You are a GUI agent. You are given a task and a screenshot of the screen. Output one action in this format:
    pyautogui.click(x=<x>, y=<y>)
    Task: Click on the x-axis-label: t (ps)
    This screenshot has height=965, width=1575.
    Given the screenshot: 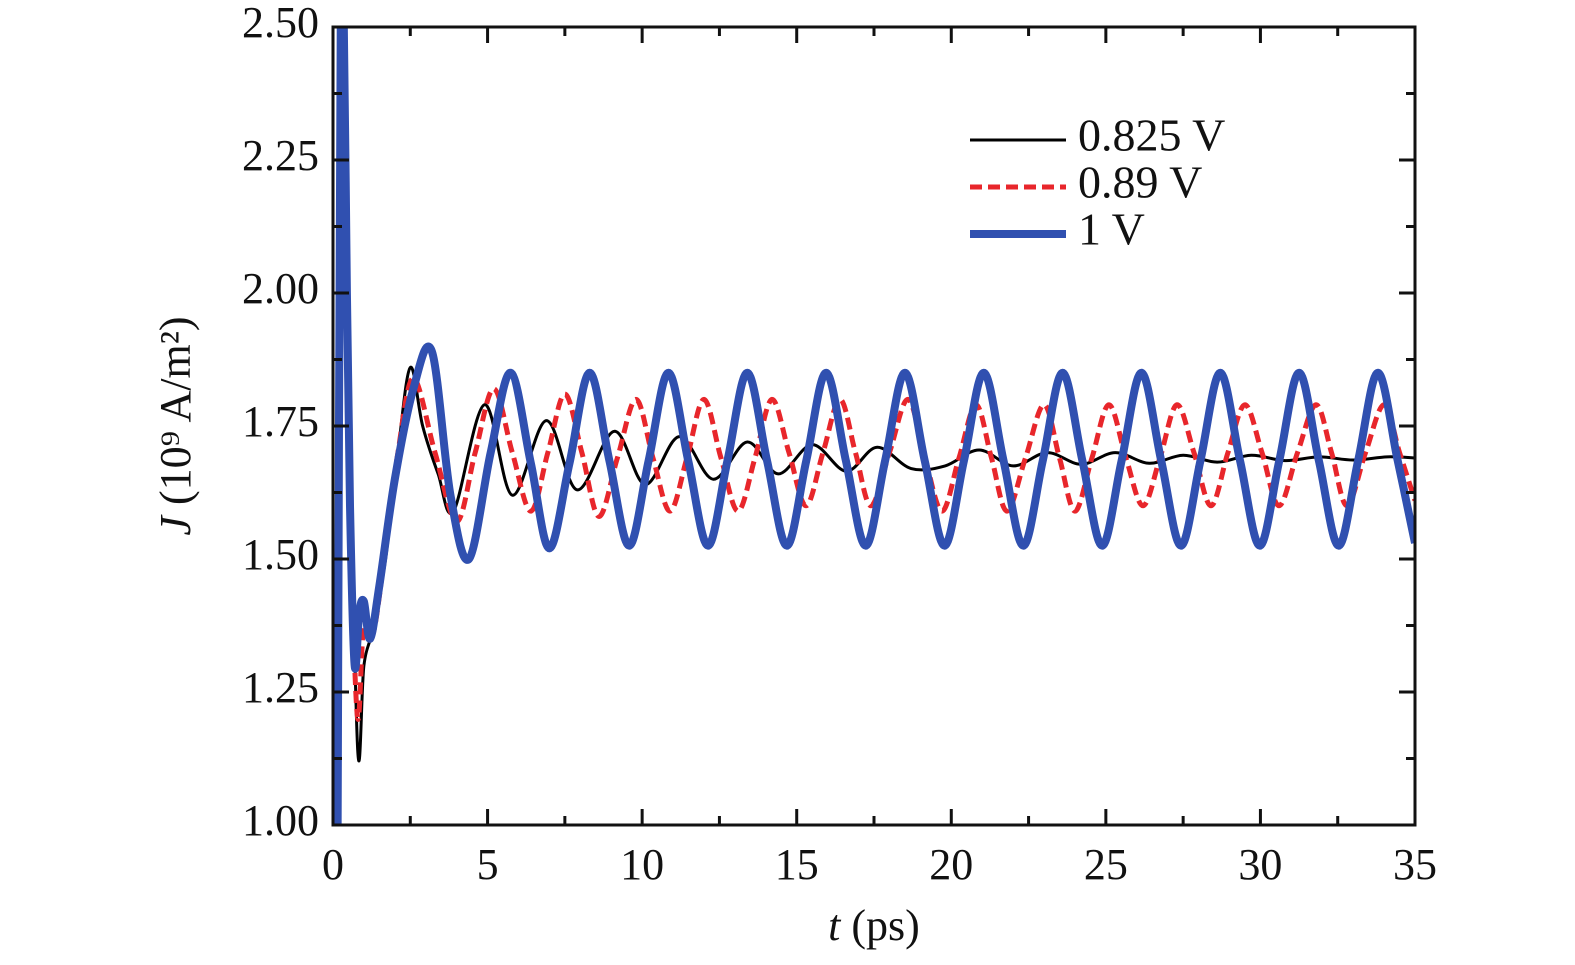 What is the action you would take?
    pyautogui.click(x=874, y=925)
    